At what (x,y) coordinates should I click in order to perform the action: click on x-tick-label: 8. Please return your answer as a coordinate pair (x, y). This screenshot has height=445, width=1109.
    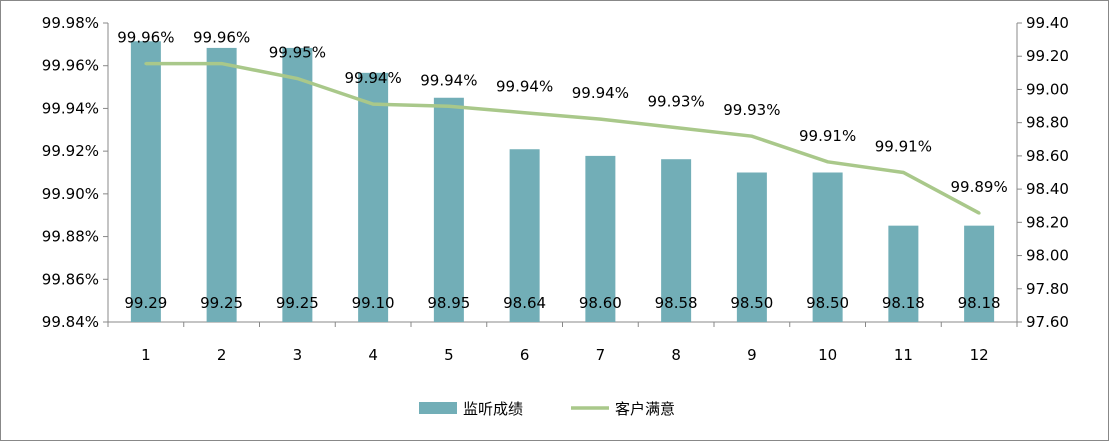
    Looking at the image, I should click on (676, 355).